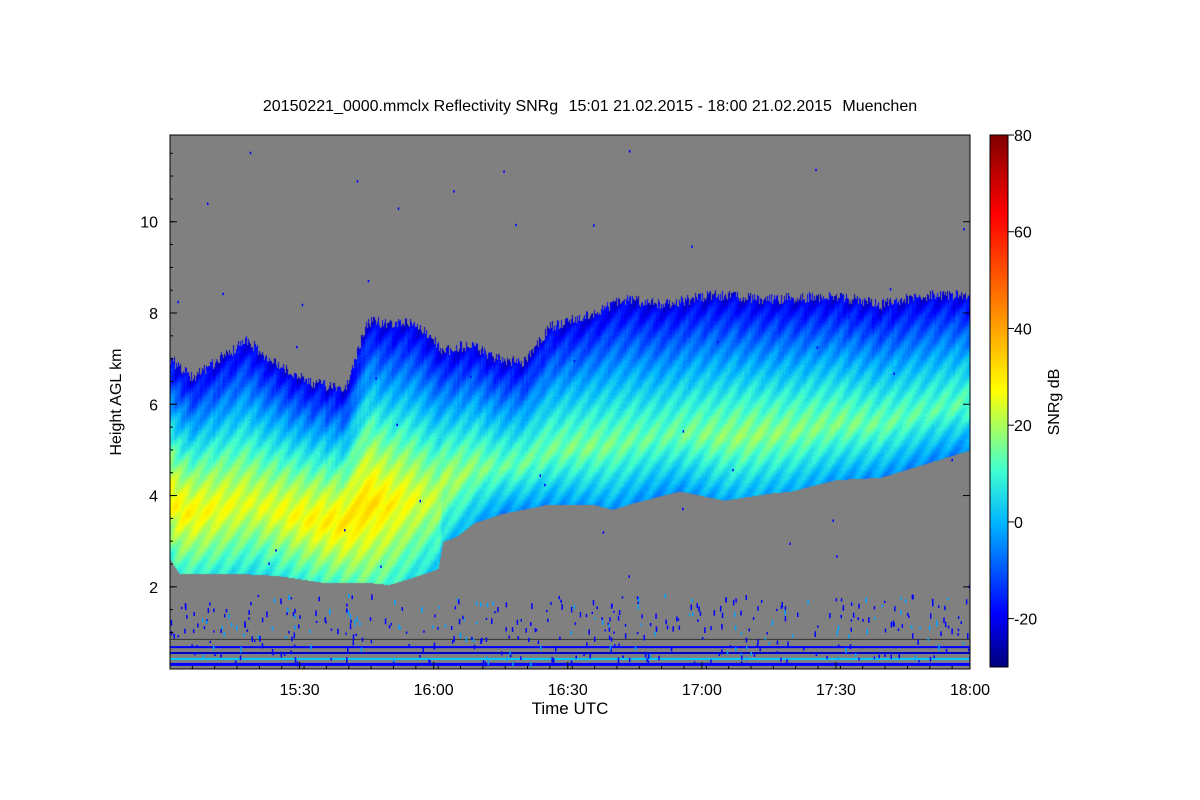  What do you see at coordinates (116, 401) in the screenshot?
I see `y-axis-label: Height AGL km` at bounding box center [116, 401].